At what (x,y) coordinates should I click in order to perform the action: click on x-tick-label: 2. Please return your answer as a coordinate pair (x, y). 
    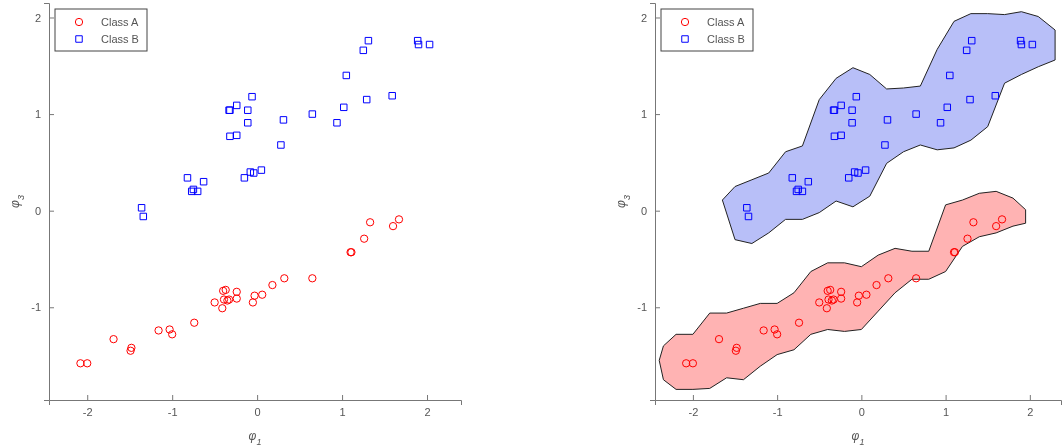
    Looking at the image, I should click on (427, 411).